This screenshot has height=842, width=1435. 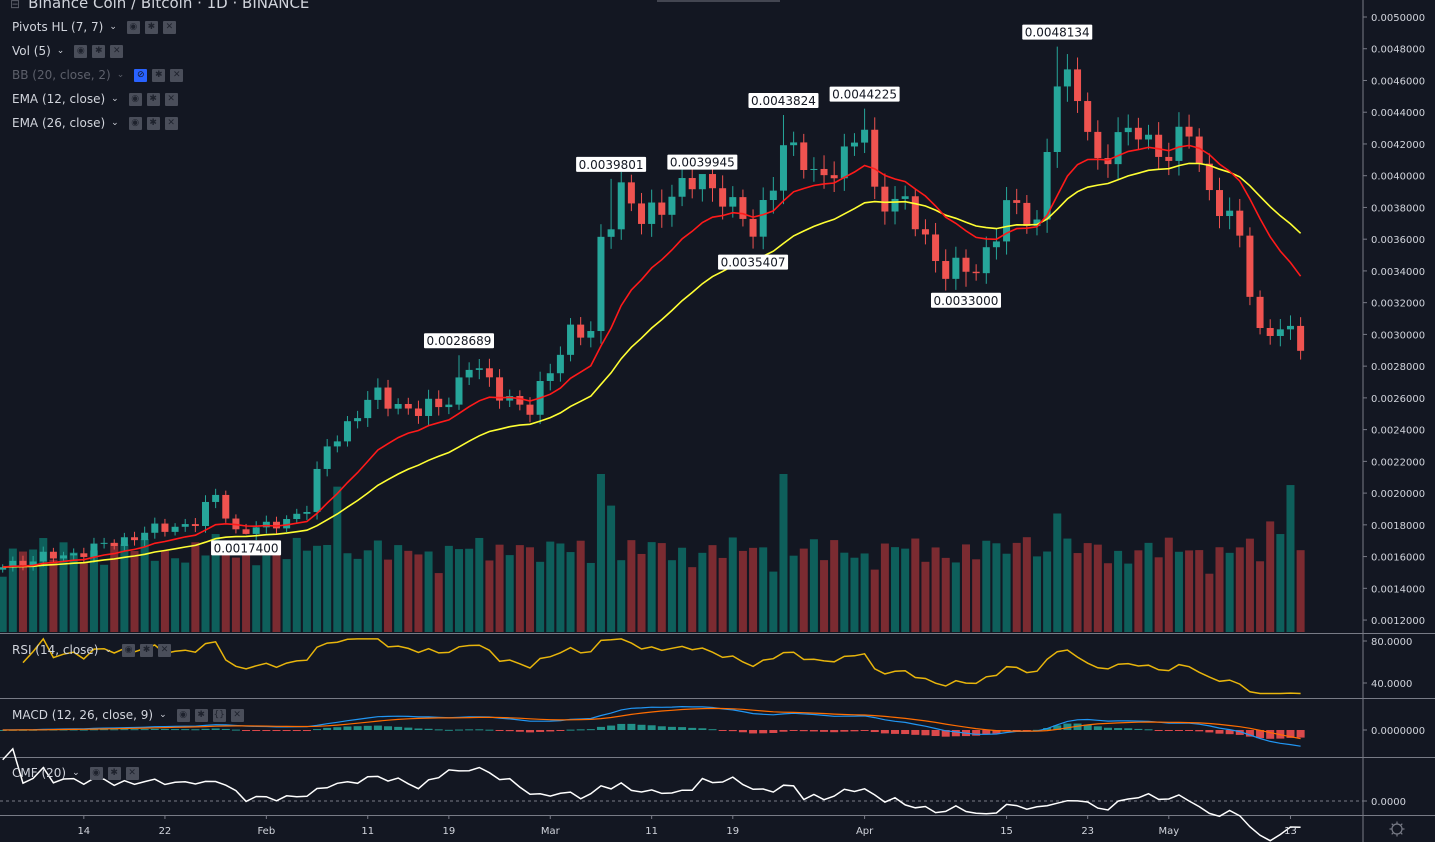 I want to click on indicator-legend: EMA (26, close) ⌄ ◉ ✱ ✕, so click(x=95, y=123).